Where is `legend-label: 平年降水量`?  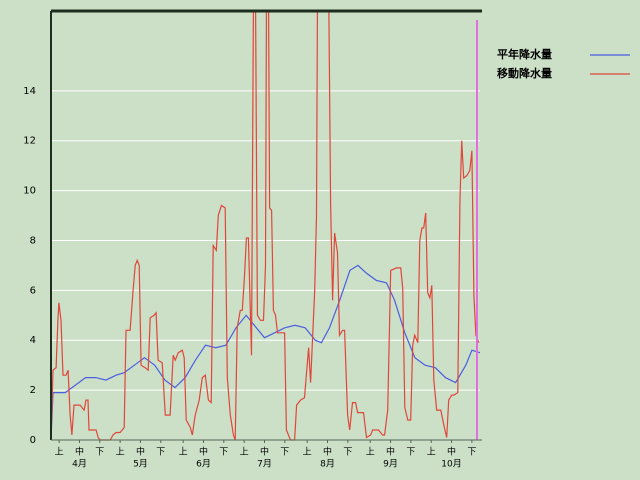 legend-label: 平年降水量 is located at coordinates (524, 54).